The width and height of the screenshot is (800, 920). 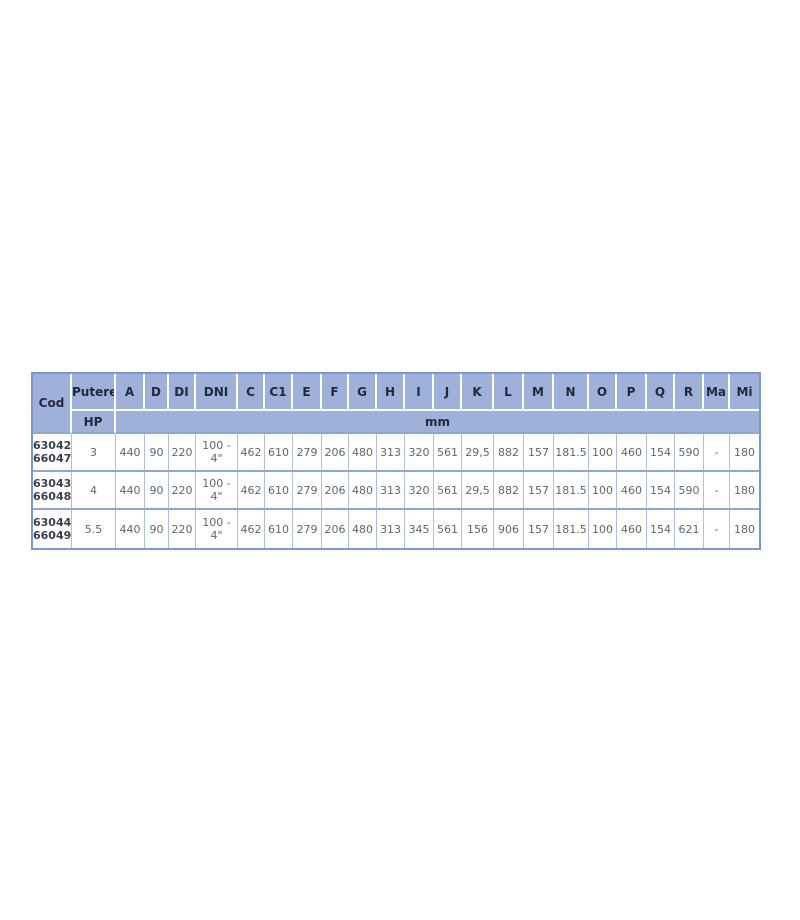 I want to click on cell-l: 906, so click(x=509, y=529).